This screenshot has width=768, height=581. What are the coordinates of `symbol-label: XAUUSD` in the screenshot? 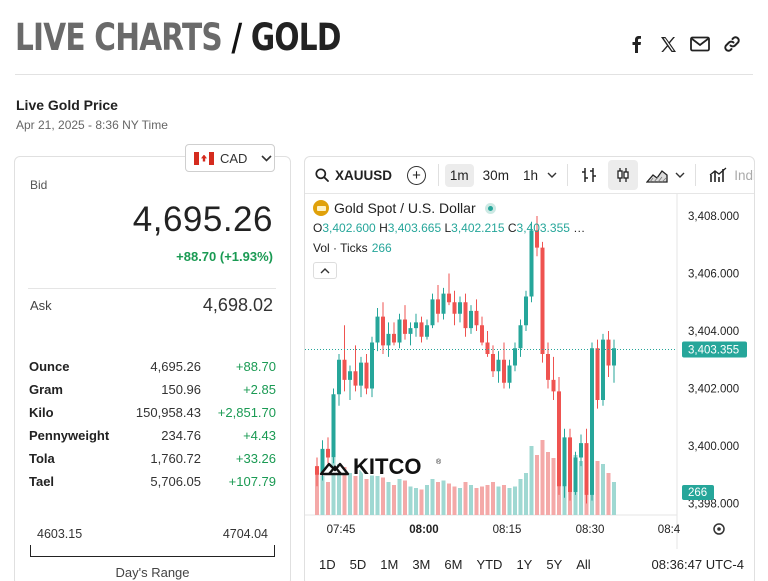 It's located at (364, 175).